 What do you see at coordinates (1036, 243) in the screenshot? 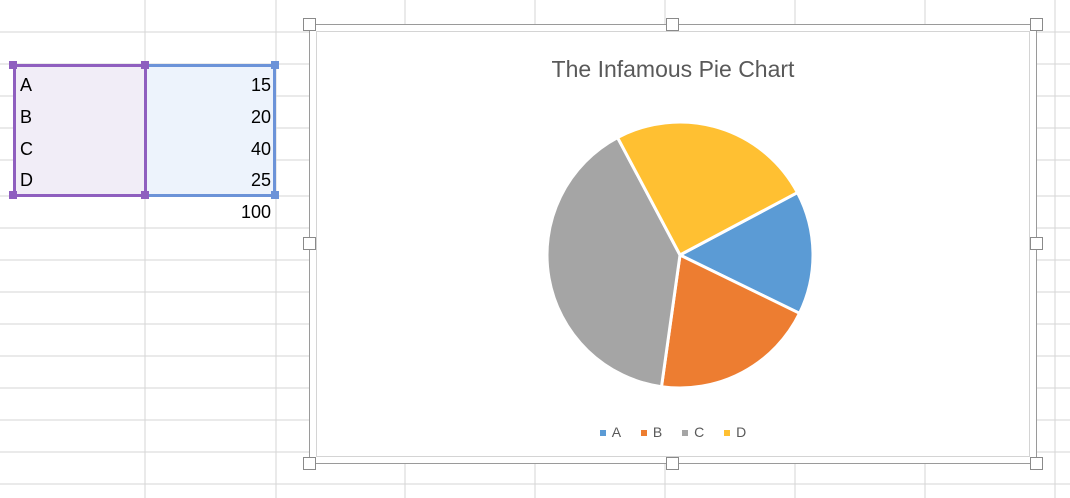
I see `chart-resize-handle-right` at bounding box center [1036, 243].